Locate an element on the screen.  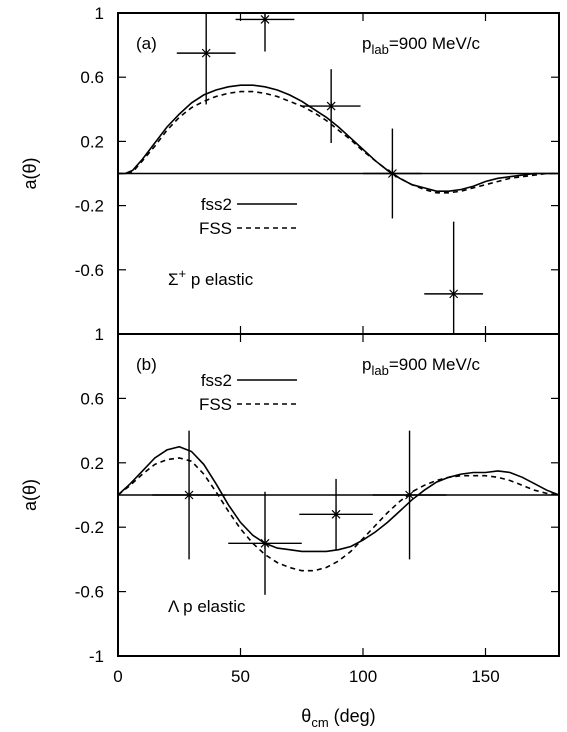
x-tick-label: 50 is located at coordinates (240, 676).